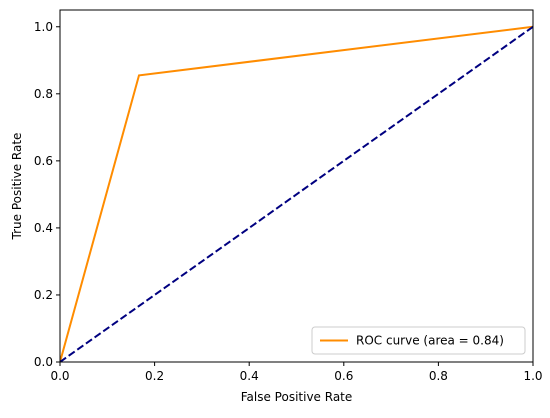 This screenshot has height=418, width=550. Describe the element at coordinates (43, 161) in the screenshot. I see `y-tick-label: 0.6` at that location.